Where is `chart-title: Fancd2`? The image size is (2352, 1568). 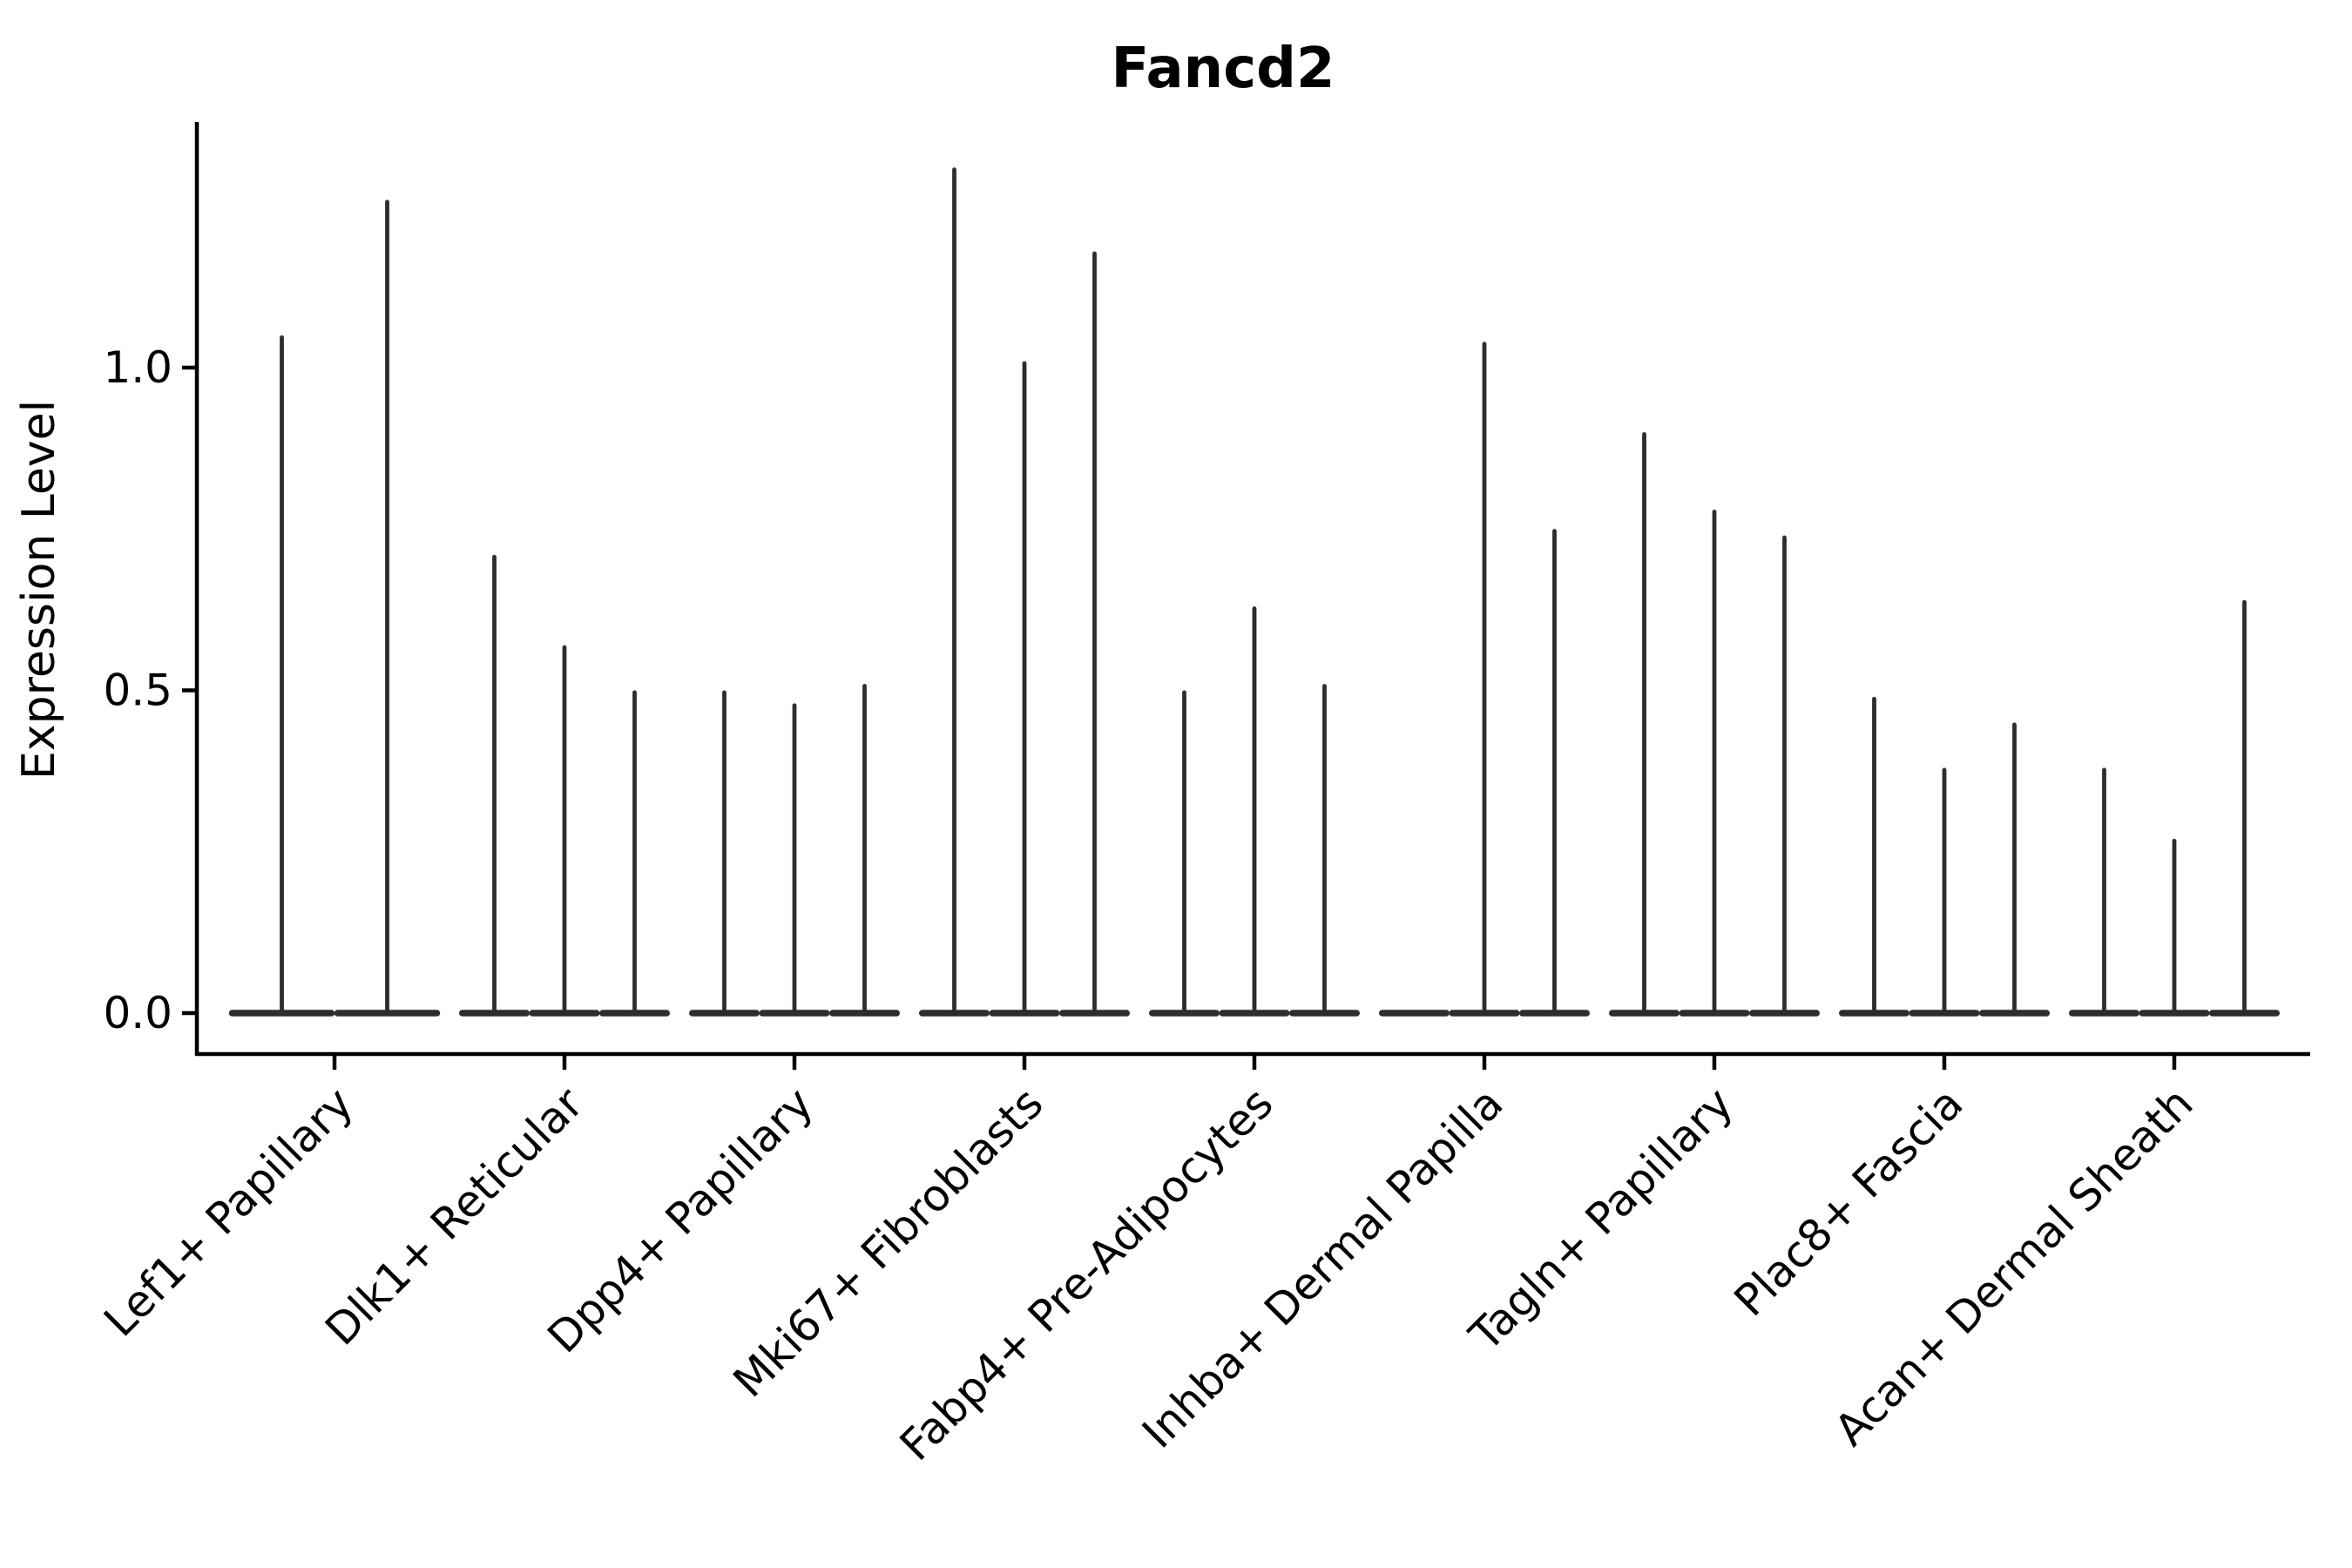 chart-title: Fancd2 is located at coordinates (1223, 69).